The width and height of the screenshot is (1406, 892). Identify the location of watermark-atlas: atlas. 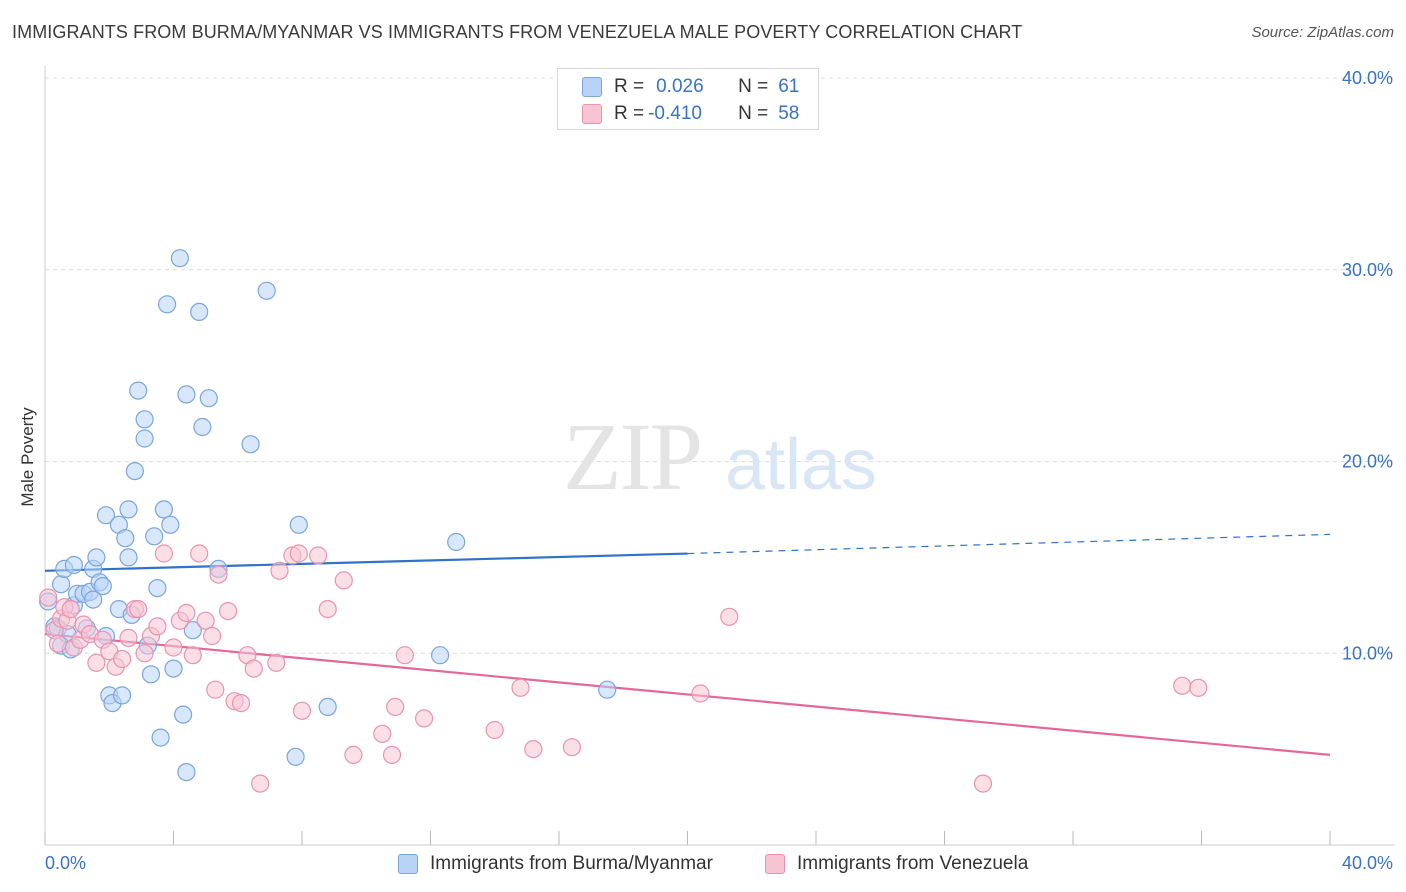
(801, 465).